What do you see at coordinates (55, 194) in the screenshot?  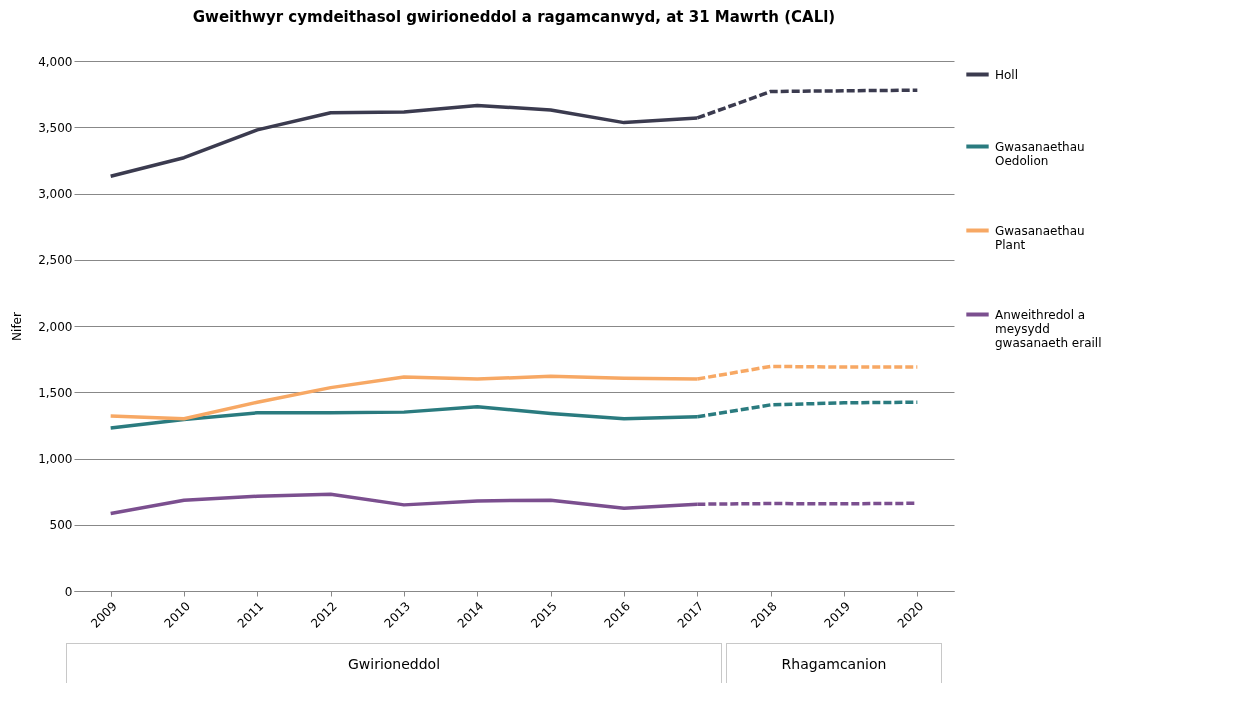 I see `y-tick-label: 3,000` at bounding box center [55, 194].